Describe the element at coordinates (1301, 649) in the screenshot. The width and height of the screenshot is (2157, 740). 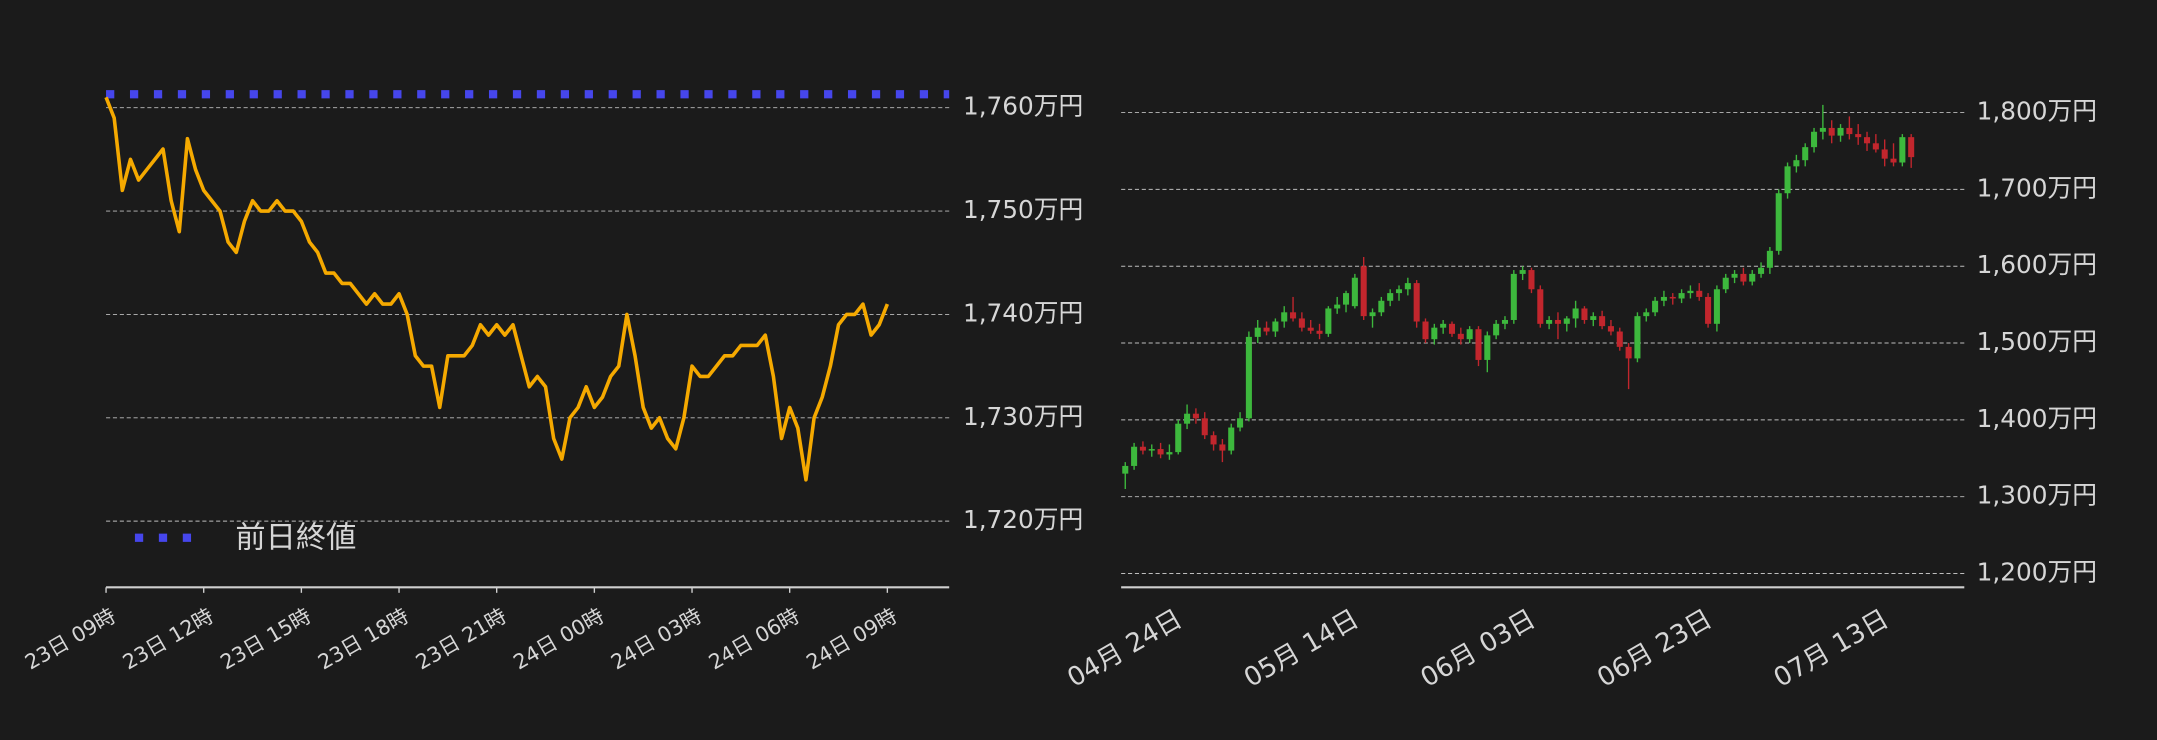
I see `x-tick-label: 05月 14日` at that location.